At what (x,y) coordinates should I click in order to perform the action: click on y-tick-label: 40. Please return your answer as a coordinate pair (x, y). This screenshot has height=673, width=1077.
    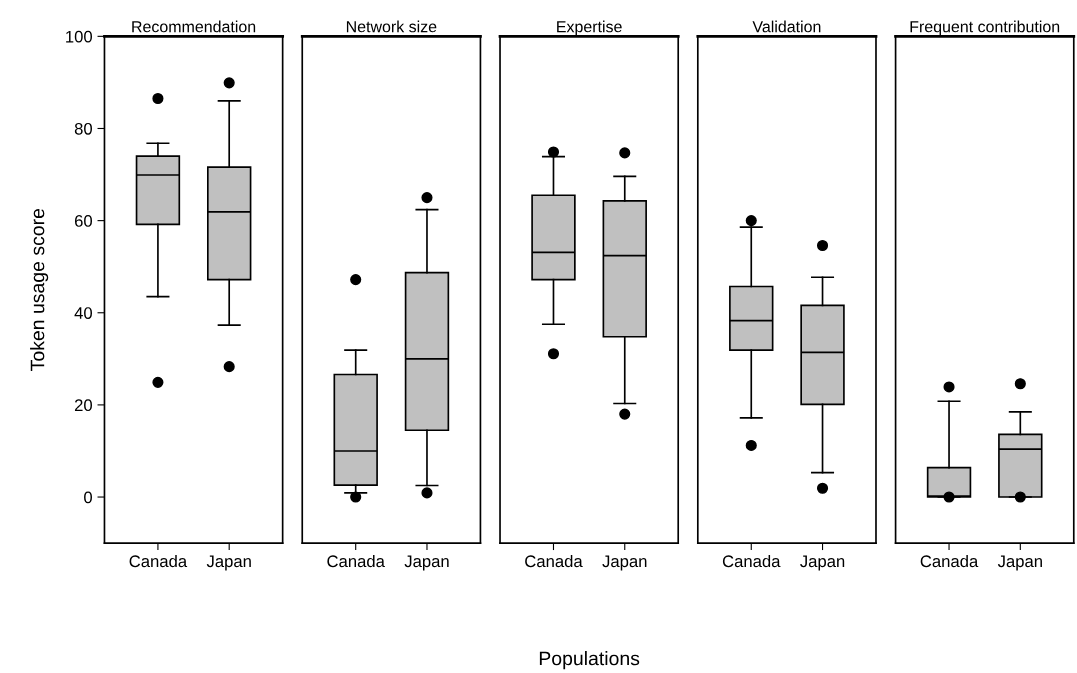
    Looking at the image, I should click on (83, 313).